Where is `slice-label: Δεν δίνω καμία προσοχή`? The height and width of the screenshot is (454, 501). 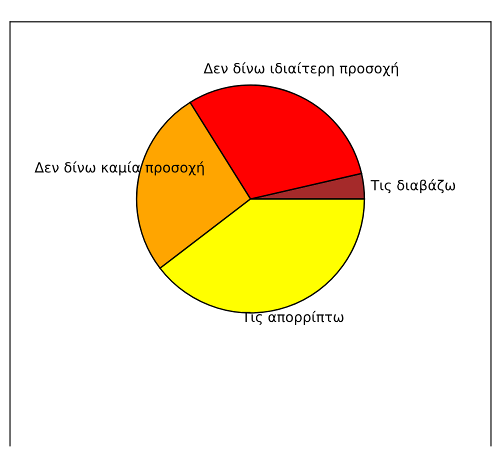
slice-label: Δεν δίνω καμία προσοχή is located at coordinates (119, 168).